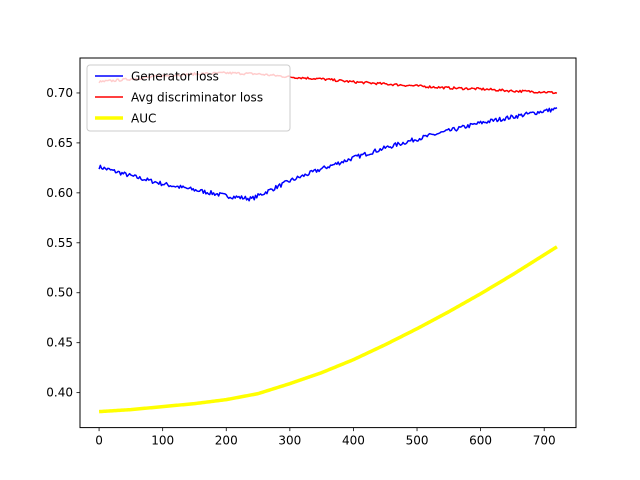  What do you see at coordinates (59, 393) in the screenshot?
I see `y-tick-label: 0.40` at bounding box center [59, 393].